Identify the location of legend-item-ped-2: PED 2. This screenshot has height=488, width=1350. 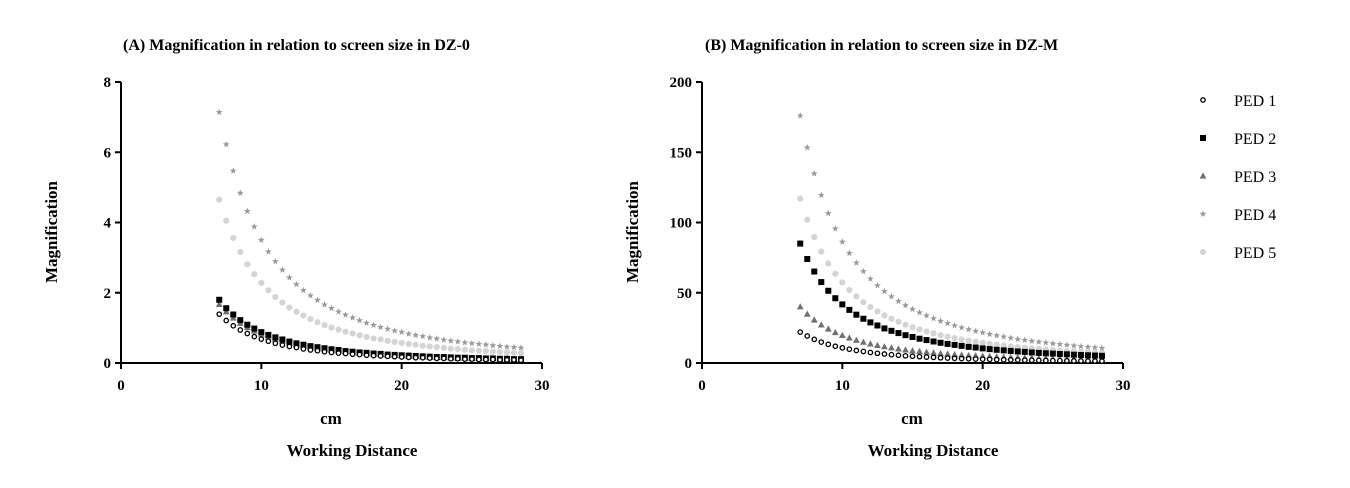
(1238, 139).